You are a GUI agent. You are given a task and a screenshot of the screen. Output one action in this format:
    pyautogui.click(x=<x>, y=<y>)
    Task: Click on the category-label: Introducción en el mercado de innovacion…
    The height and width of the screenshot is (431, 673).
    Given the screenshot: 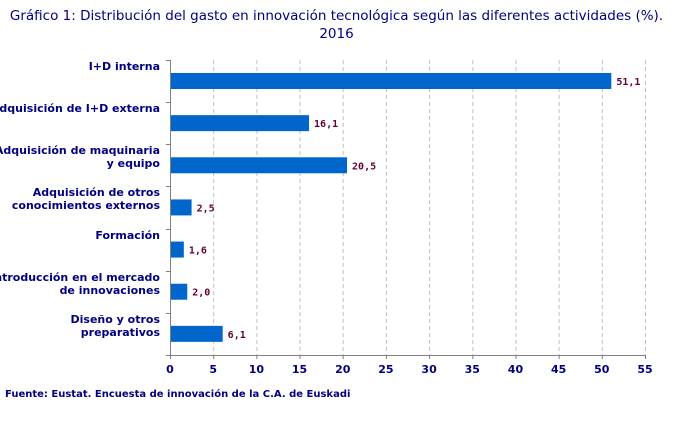 What is the action you would take?
    pyautogui.click(x=80, y=283)
    